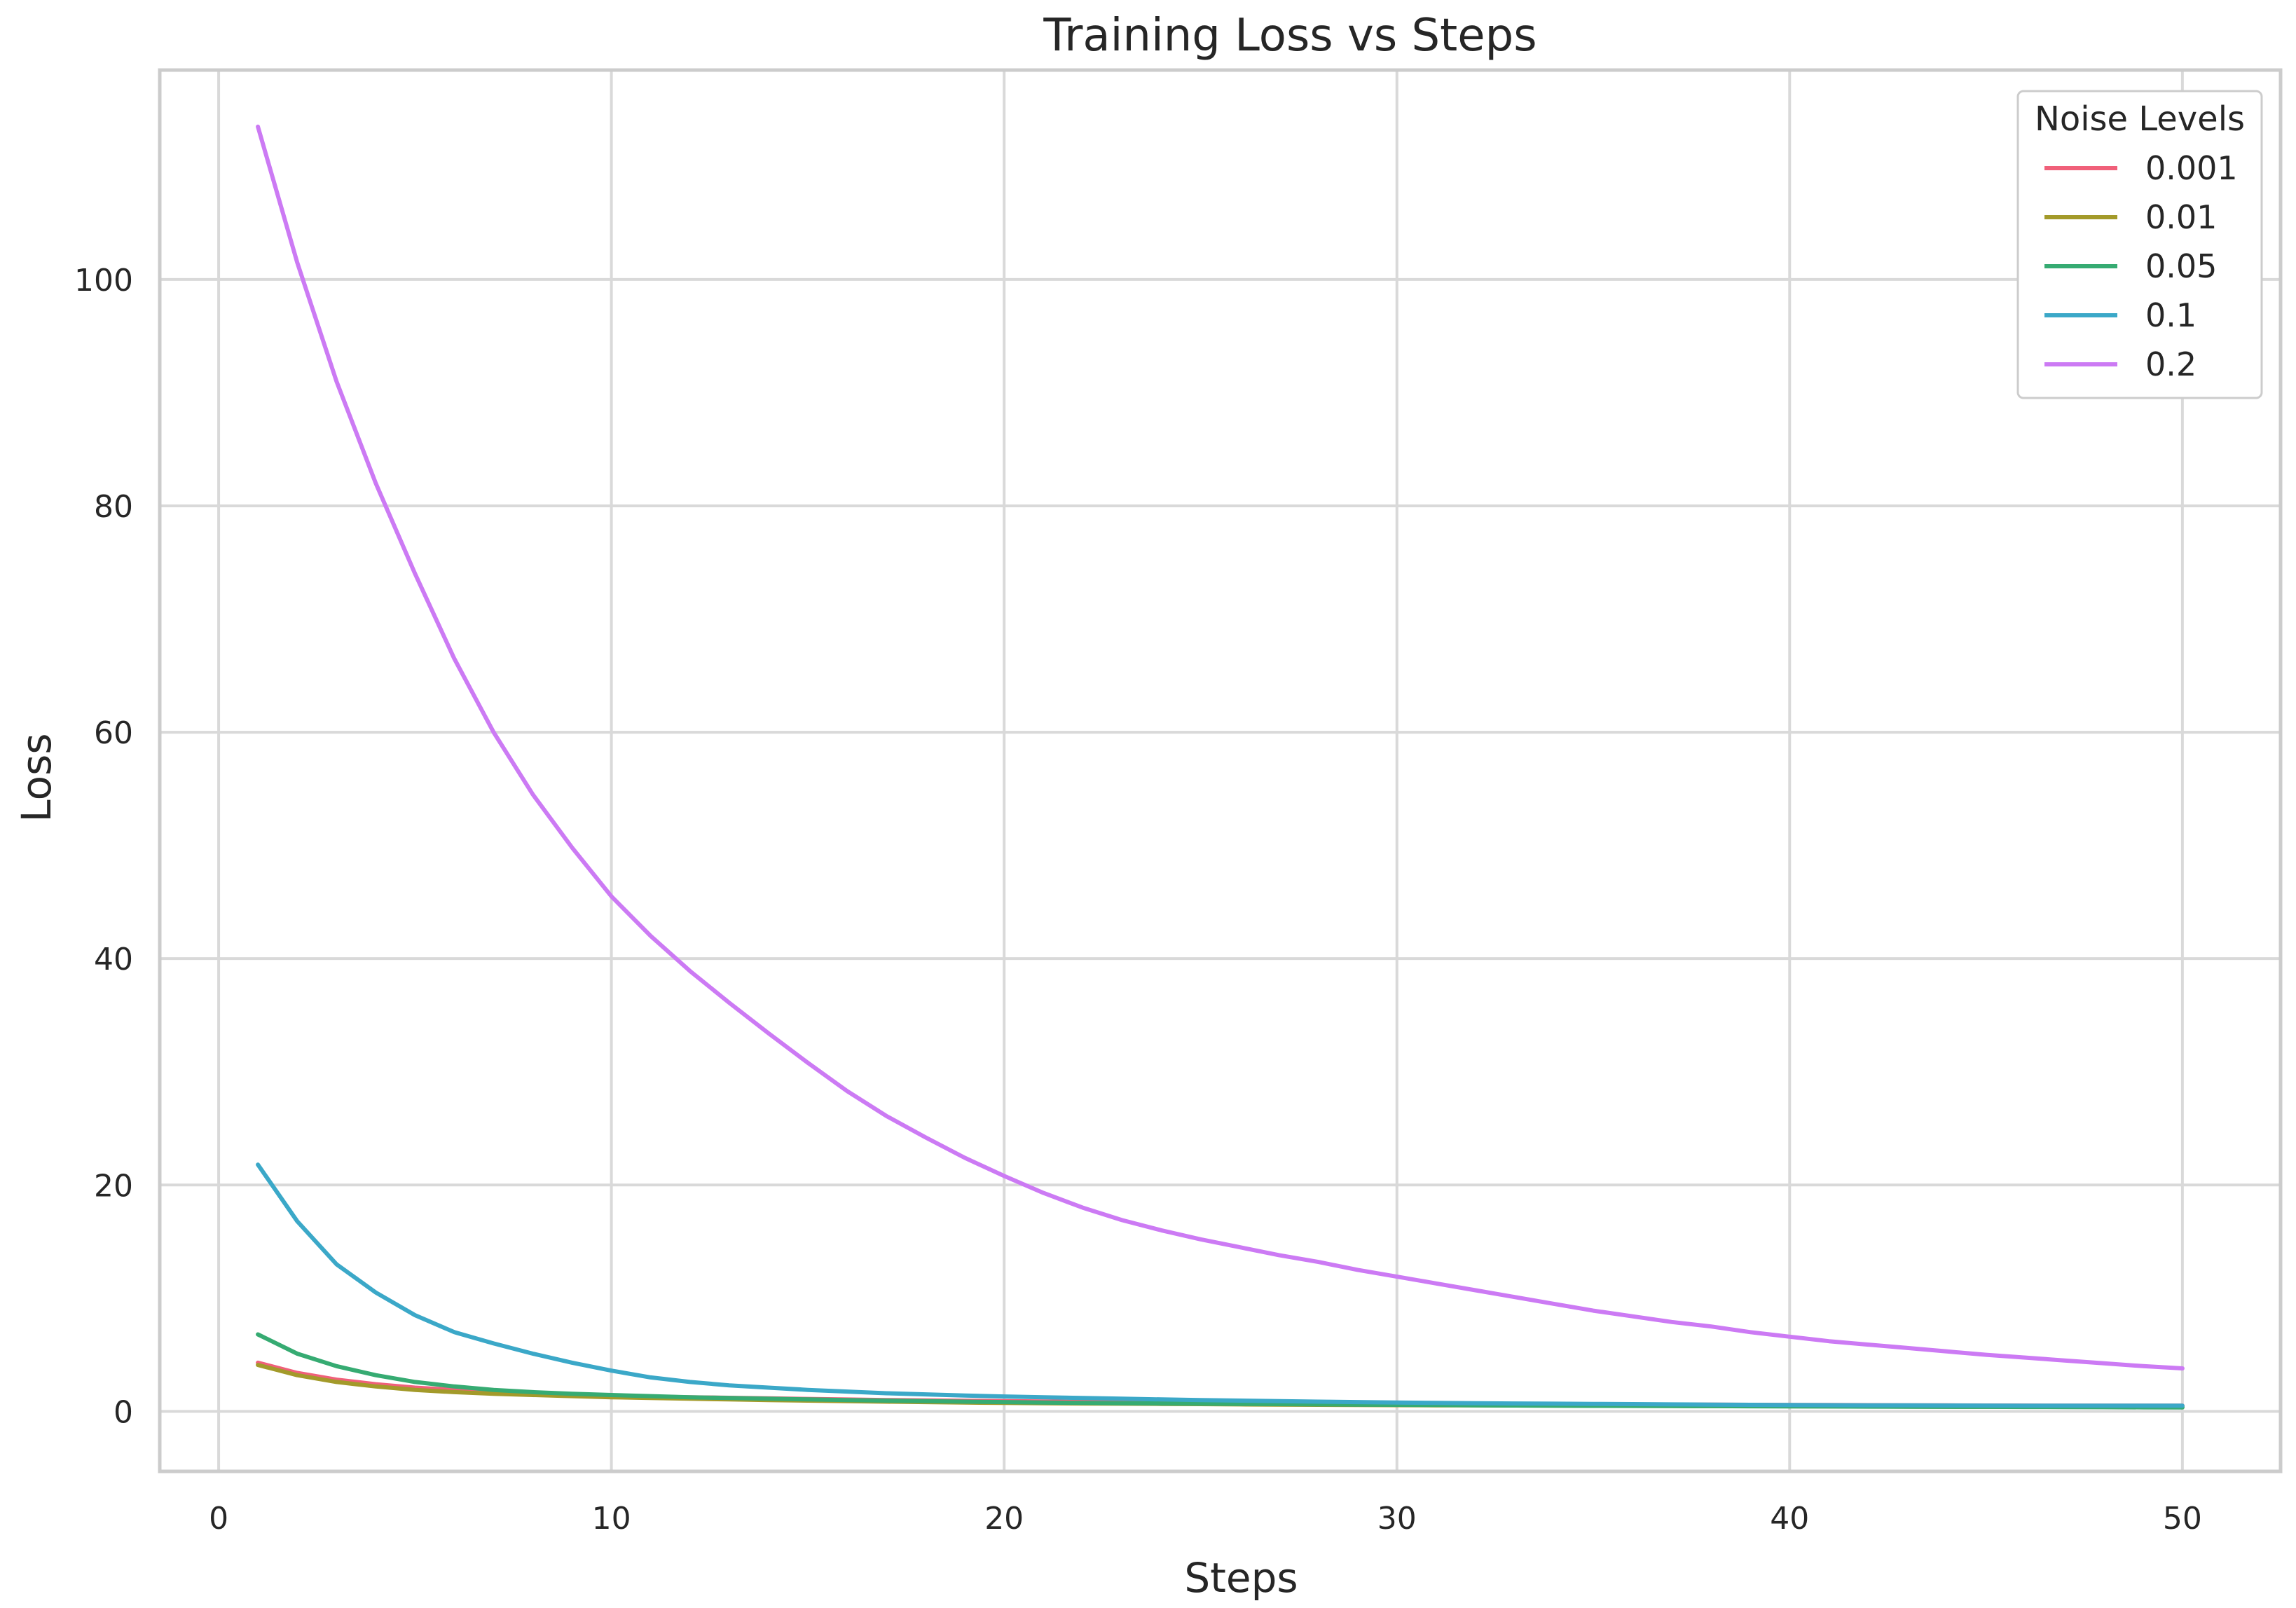 This screenshot has width=2296, height=1608. Describe the element at coordinates (2171, 364) in the screenshot. I see `legend-label-0.2: 0.2` at that location.